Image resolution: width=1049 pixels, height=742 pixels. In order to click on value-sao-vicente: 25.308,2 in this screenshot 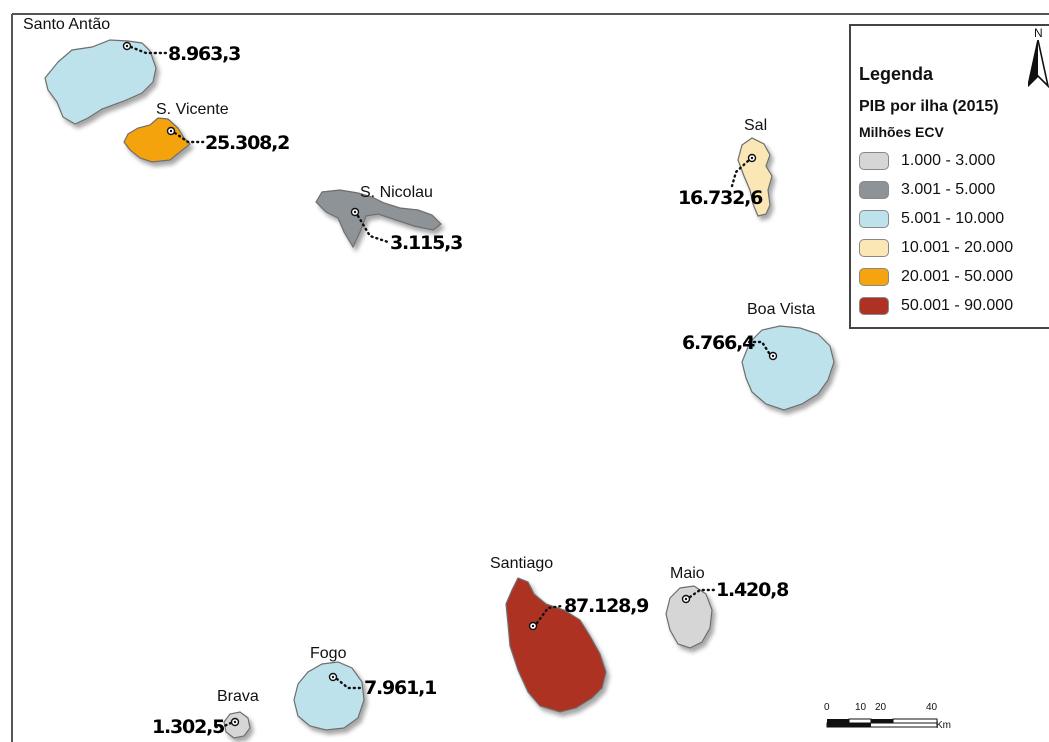, I will do `click(247, 143)`.